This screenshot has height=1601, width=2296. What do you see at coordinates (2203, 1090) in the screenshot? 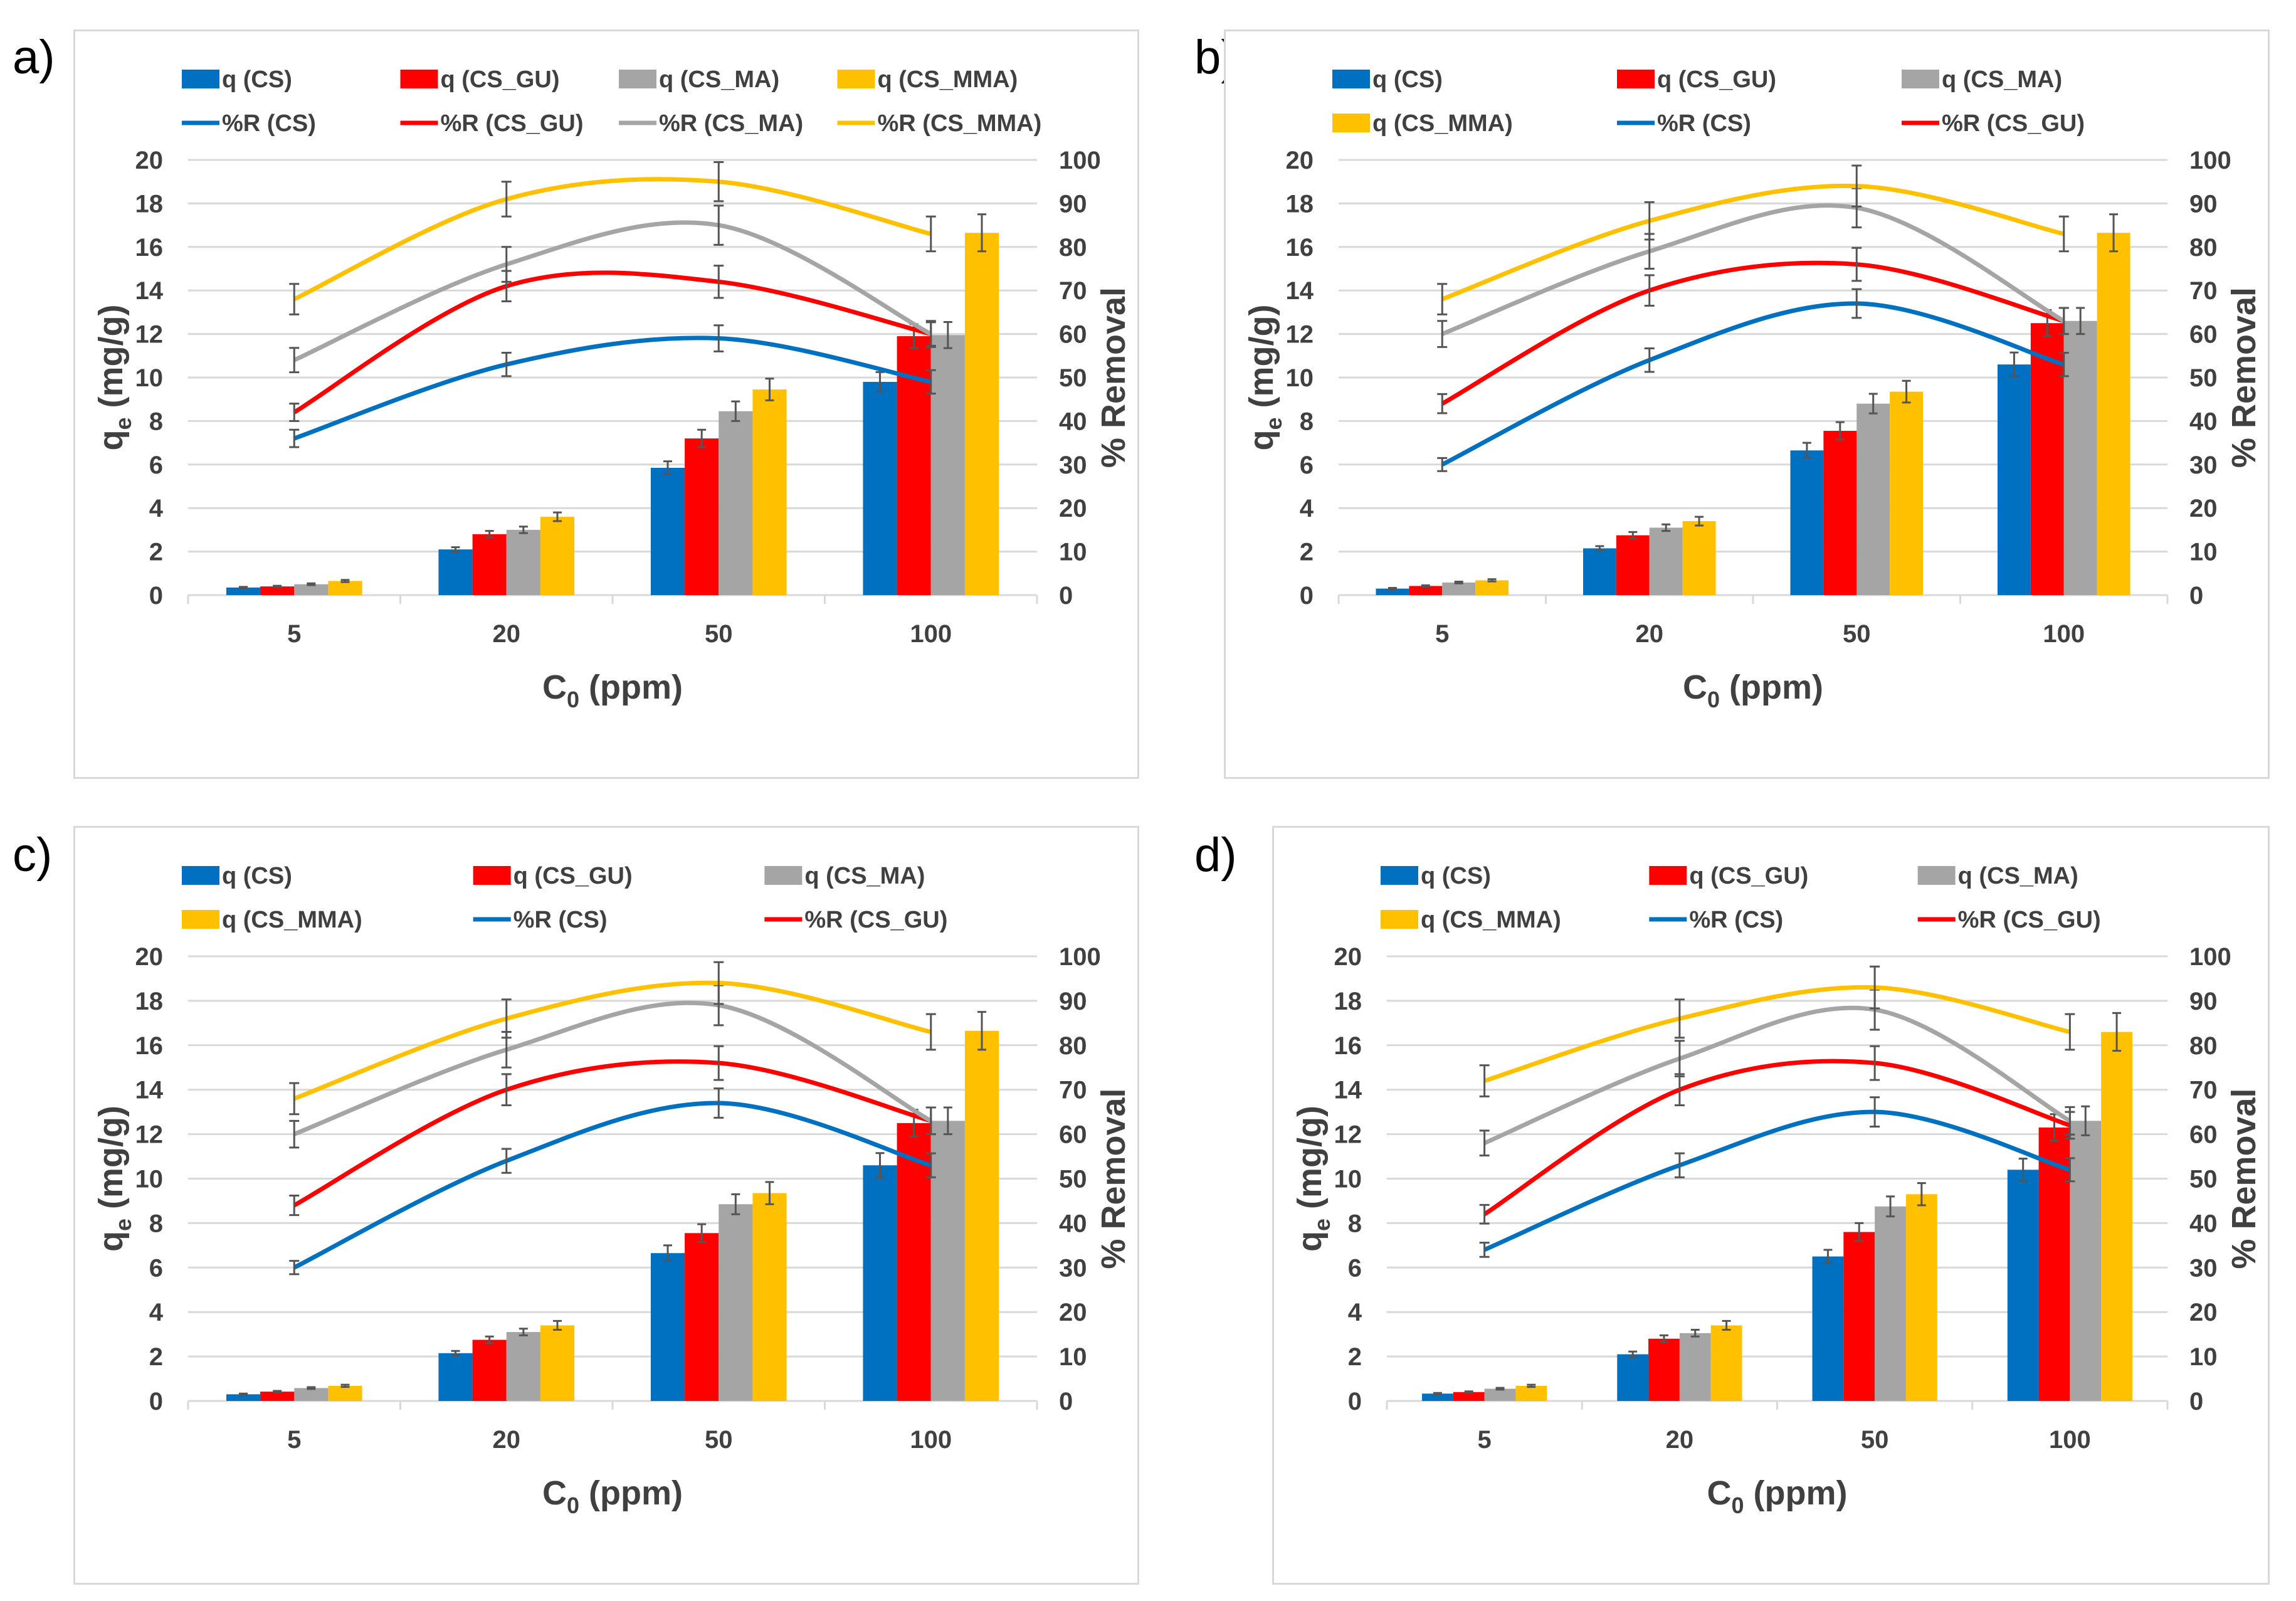
I see `y2-tick-label: 70` at bounding box center [2203, 1090].